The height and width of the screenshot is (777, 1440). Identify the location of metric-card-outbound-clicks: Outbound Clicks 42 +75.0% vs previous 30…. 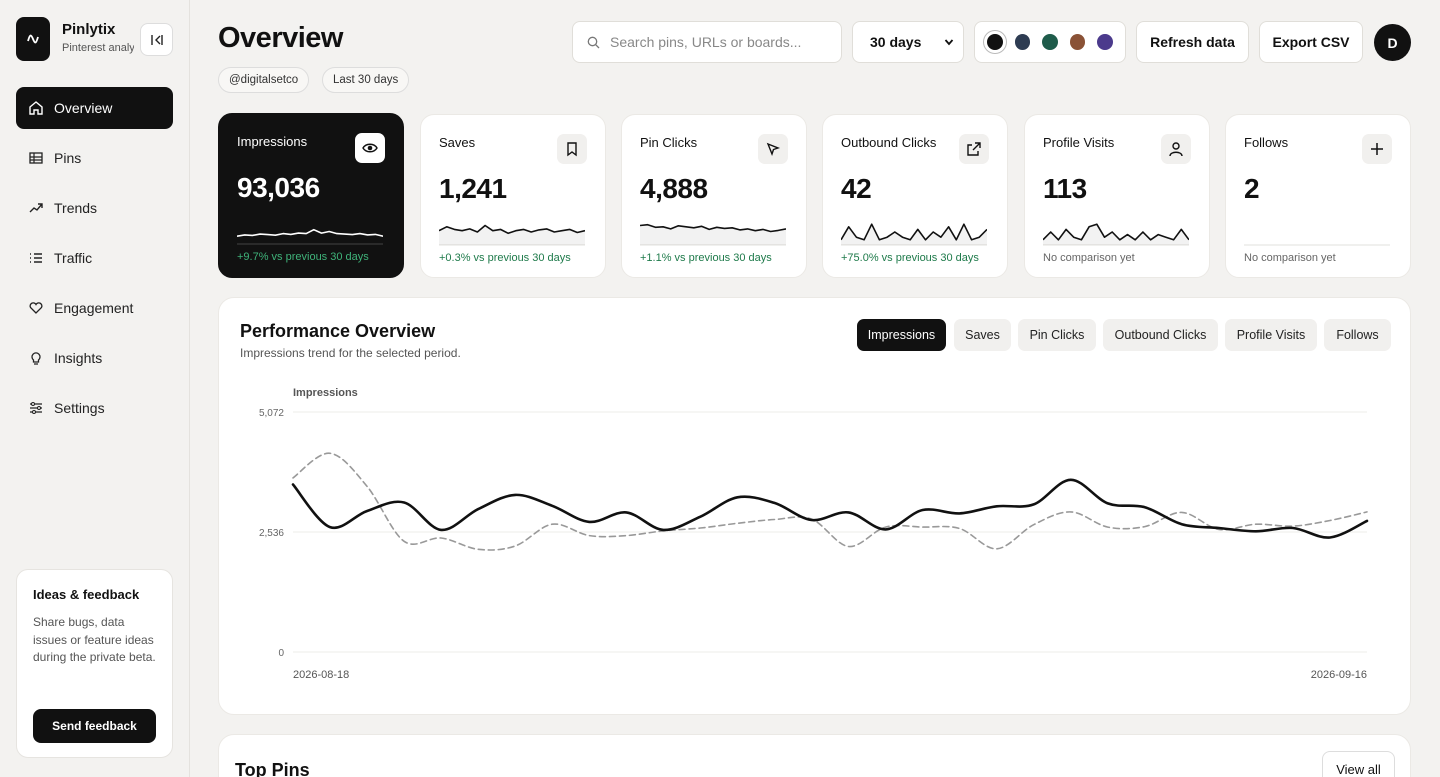
(915, 196).